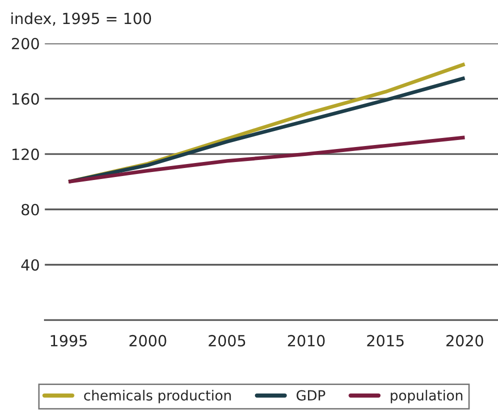 Image resolution: width=498 pixels, height=413 pixels. What do you see at coordinates (157, 397) in the screenshot?
I see `legend-label: chemicals production` at bounding box center [157, 397].